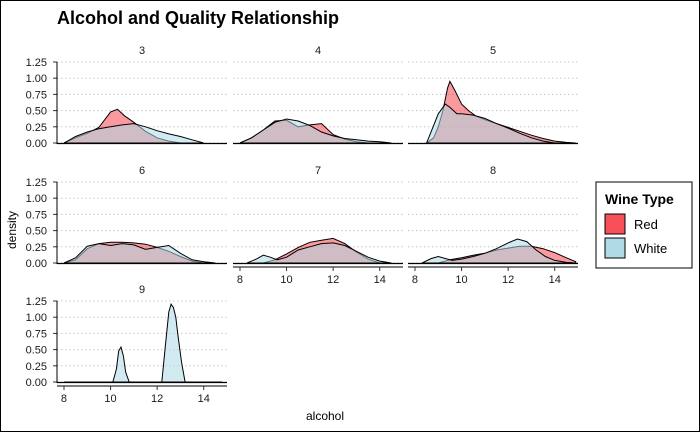 The height and width of the screenshot is (432, 700). What do you see at coordinates (493, 225) in the screenshot?
I see `facet-panel-8: 8 8 10 12 14` at bounding box center [493, 225].